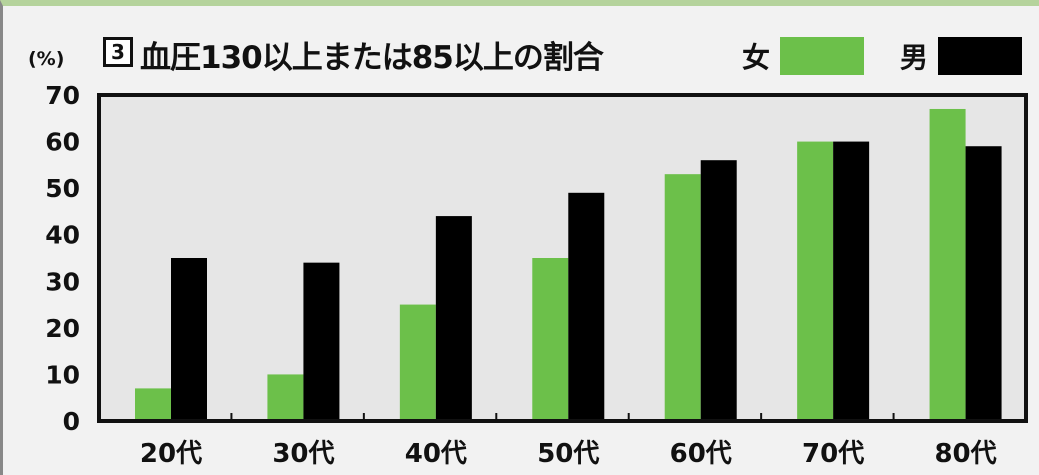  I want to click on x-tick-label: 60代, so click(701, 454).